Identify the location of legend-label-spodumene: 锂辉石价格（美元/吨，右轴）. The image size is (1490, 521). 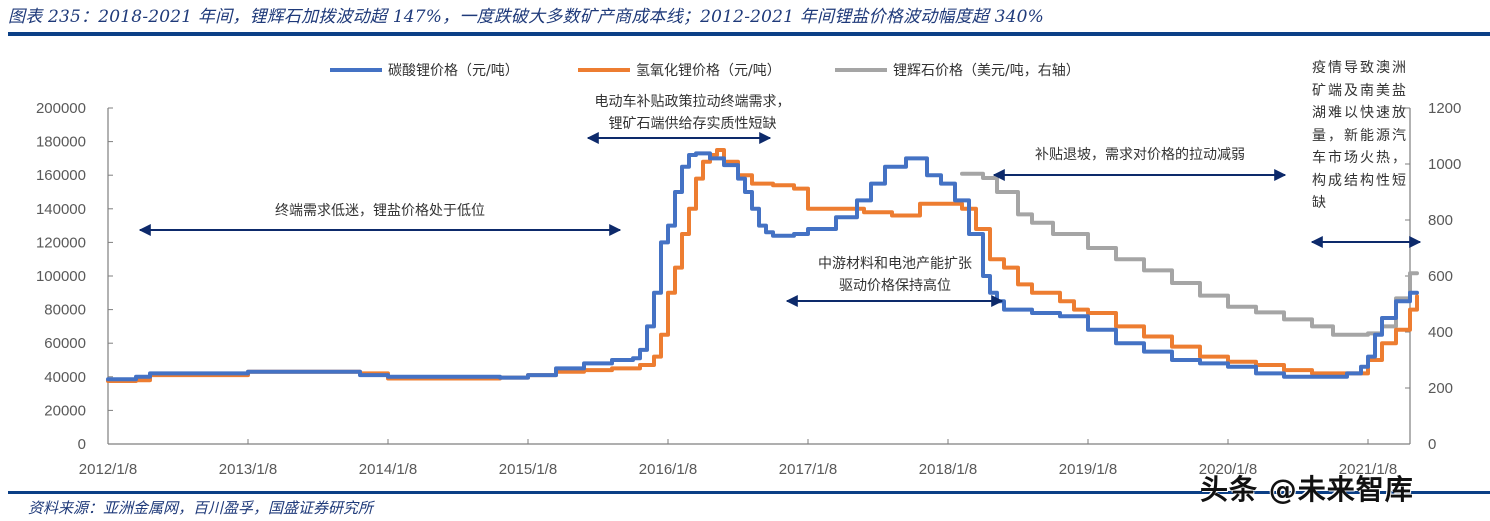
(986, 71).